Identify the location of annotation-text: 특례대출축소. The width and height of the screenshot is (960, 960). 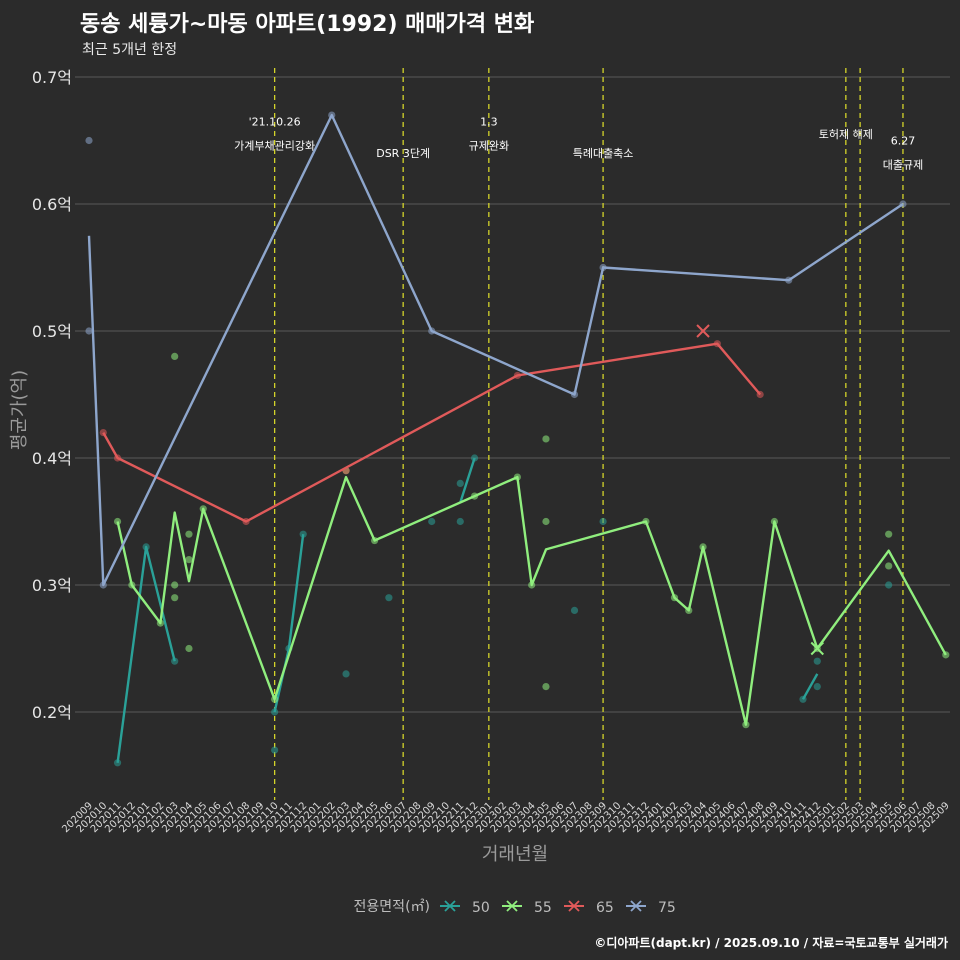
(603, 153).